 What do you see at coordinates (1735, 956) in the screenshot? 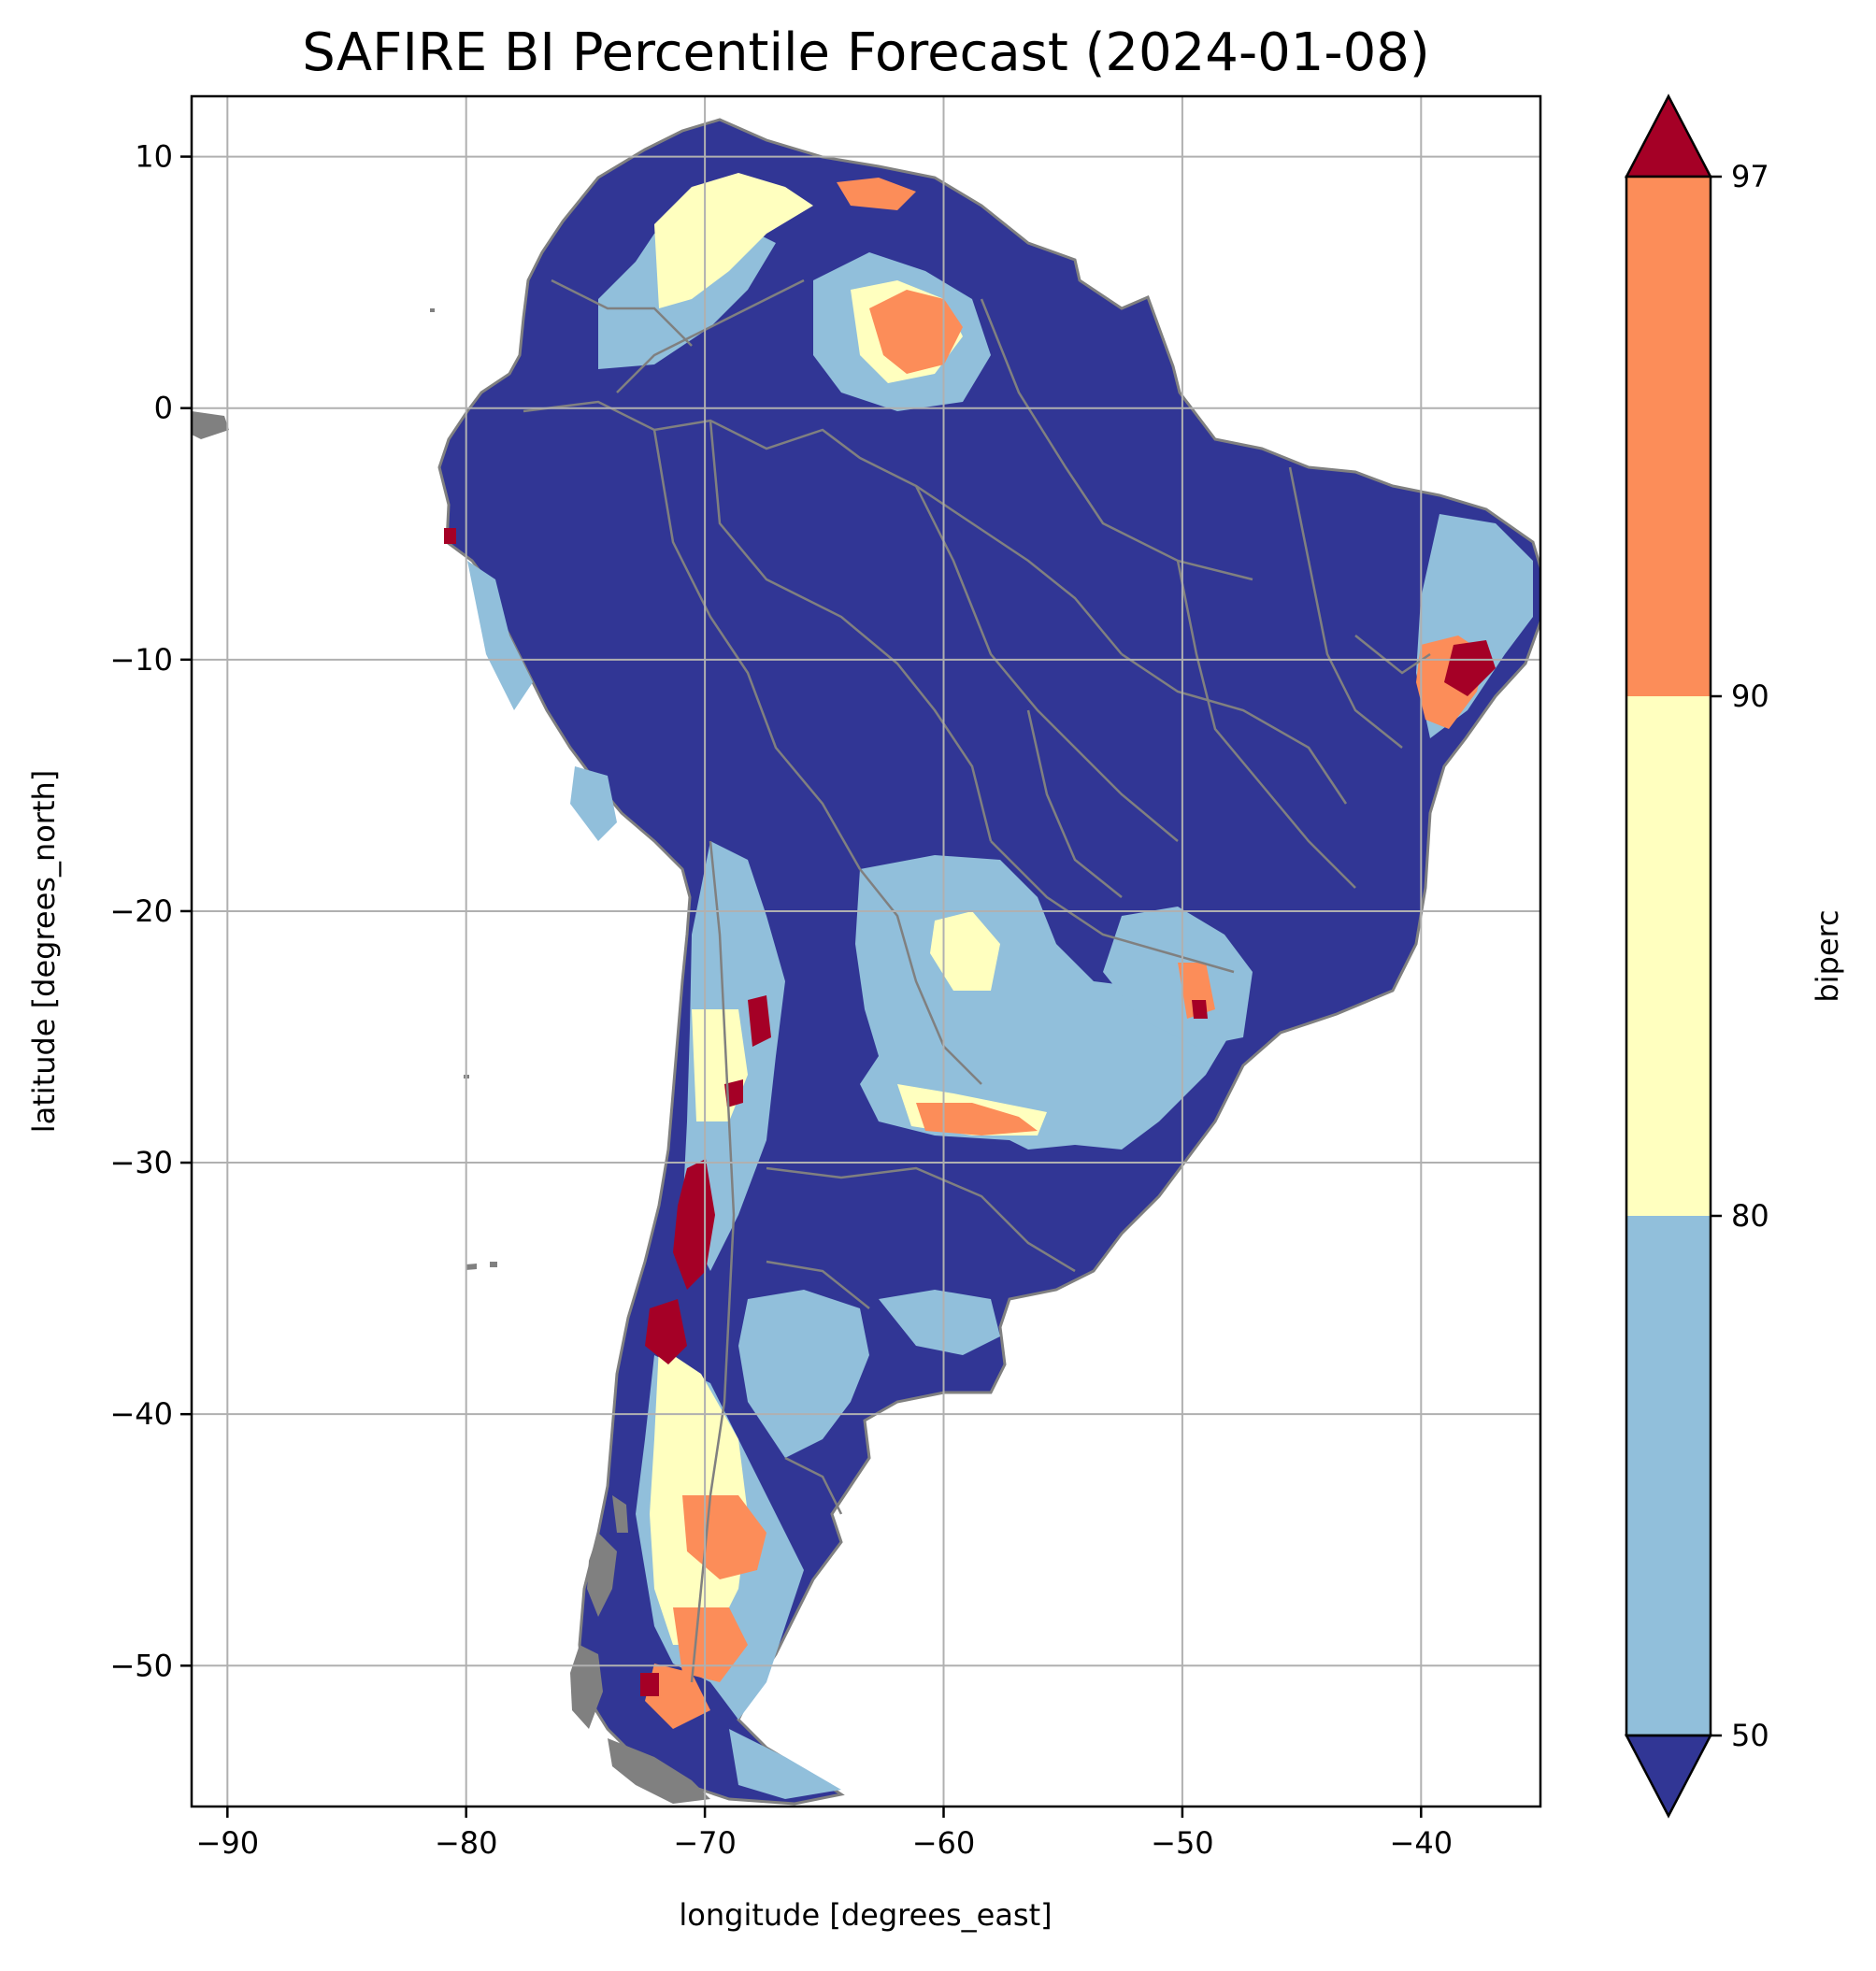
I see `colorbar: 97 90 80 50 biperc` at bounding box center [1735, 956].